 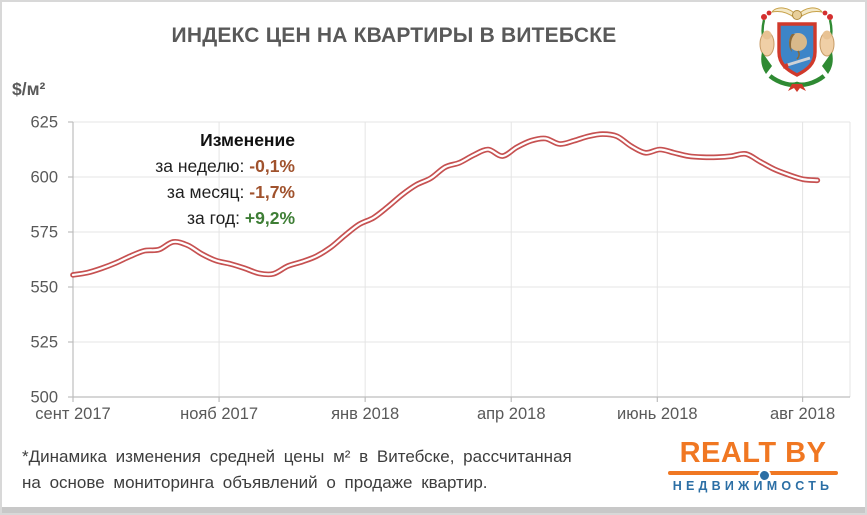 What do you see at coordinates (167, 218) in the screenshot?
I see `annotation-year-row: за год: +9,2%` at bounding box center [167, 218].